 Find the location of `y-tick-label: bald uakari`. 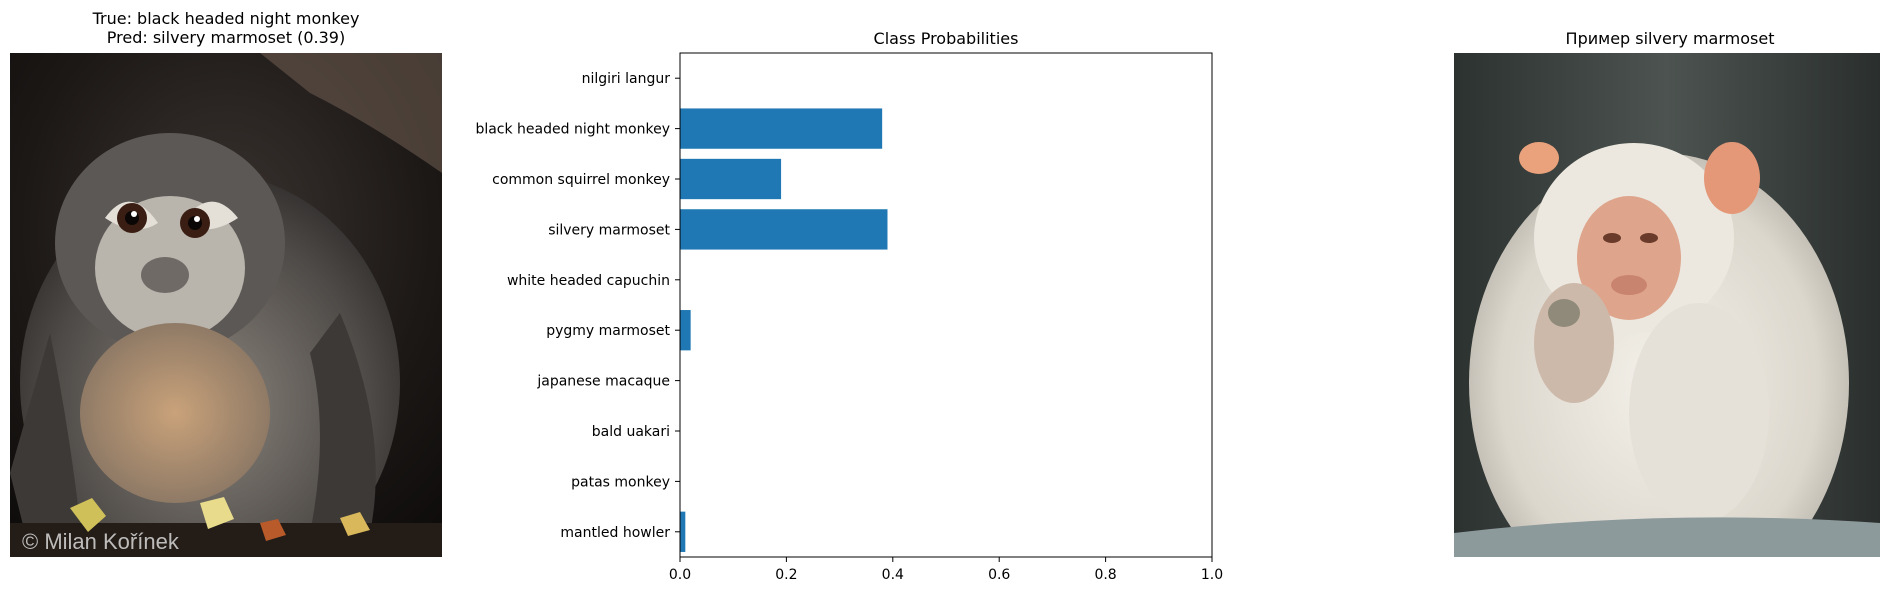

y-tick-label: bald uakari is located at coordinates (631, 432).